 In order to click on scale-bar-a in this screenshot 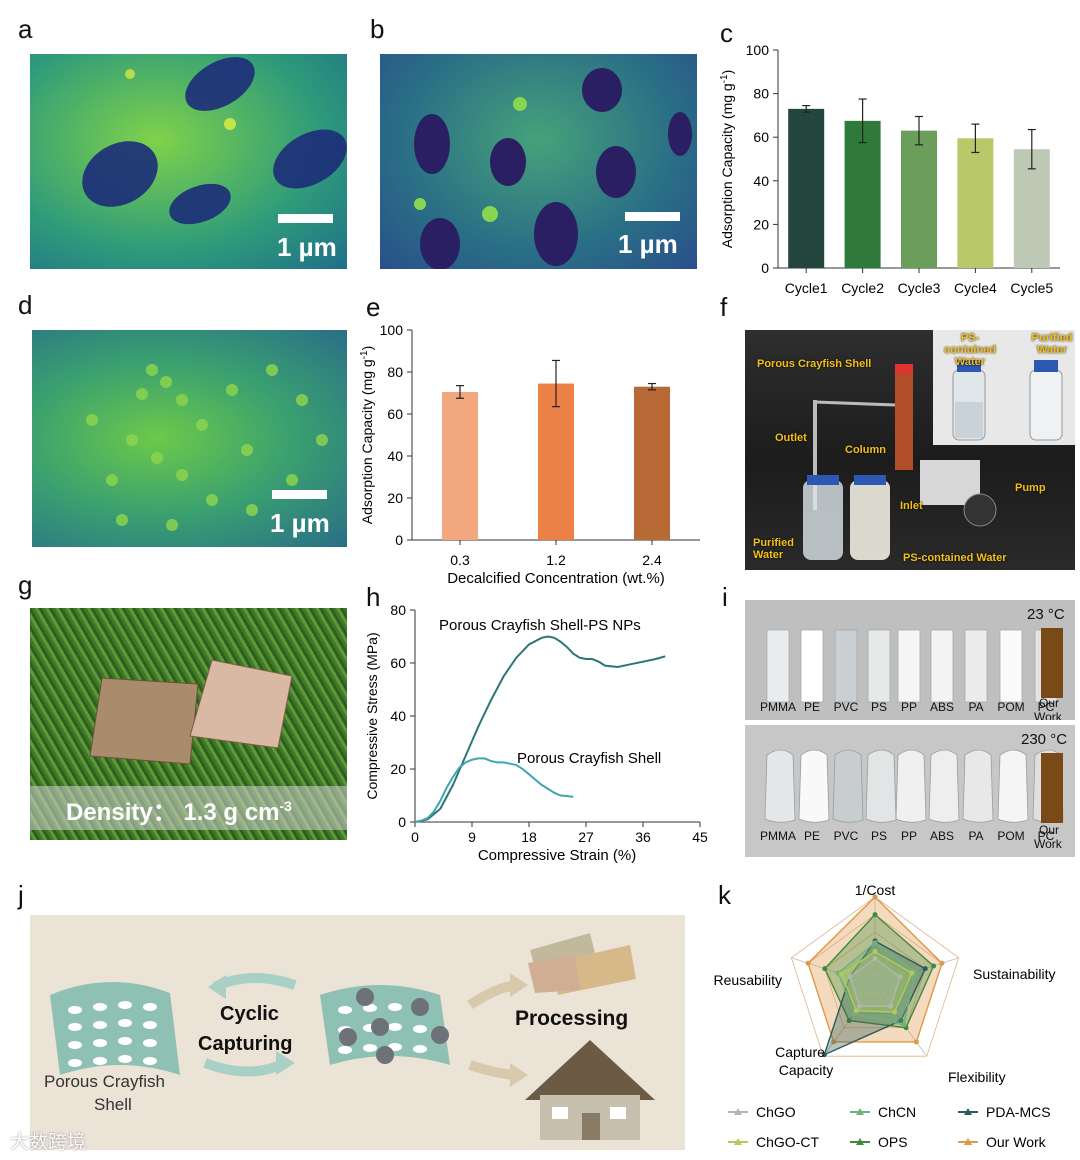, I will do `click(305, 218)`.